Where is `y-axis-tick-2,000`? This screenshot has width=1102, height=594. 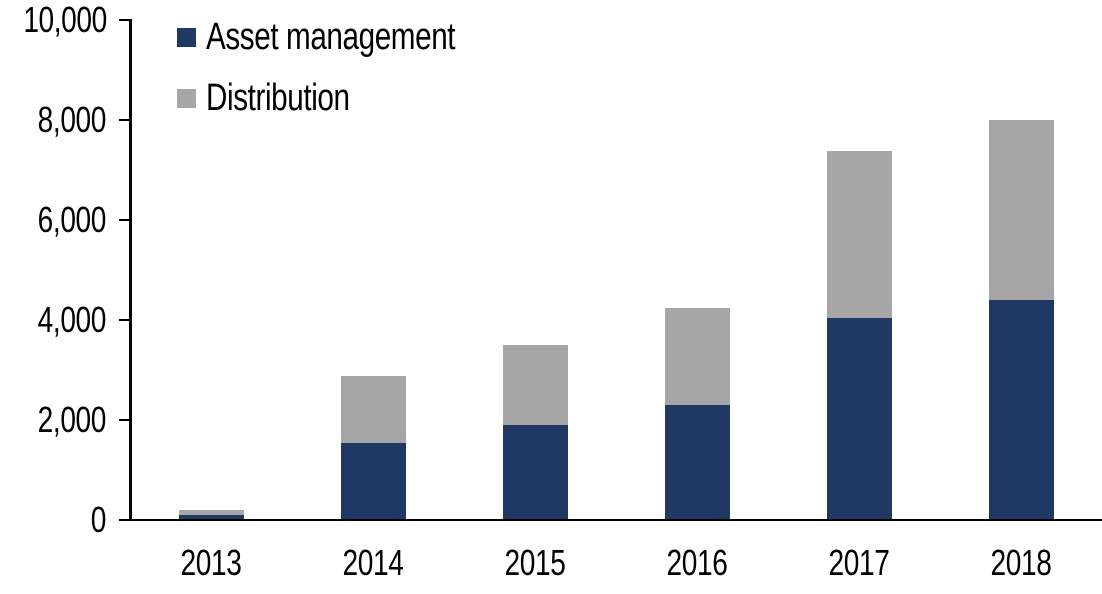
y-axis-tick-2,000 is located at coordinates (125, 420).